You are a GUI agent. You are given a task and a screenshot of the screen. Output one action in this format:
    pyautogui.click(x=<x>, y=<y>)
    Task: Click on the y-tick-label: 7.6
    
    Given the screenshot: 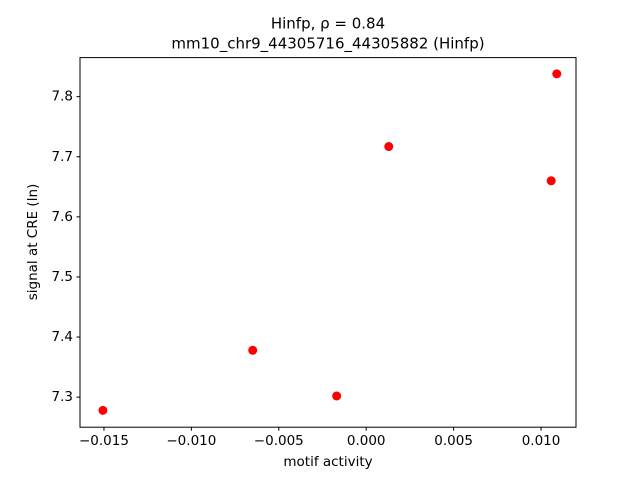 What is the action you would take?
    pyautogui.click(x=62, y=217)
    